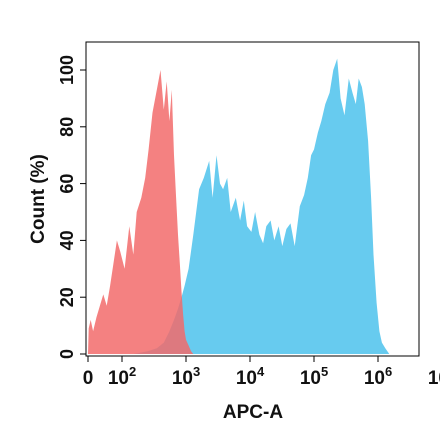 Image resolution: width=440 pixels, height=441 pixels. Describe the element at coordinates (67, 70) in the screenshot. I see `y-tick-label: 100` at that location.